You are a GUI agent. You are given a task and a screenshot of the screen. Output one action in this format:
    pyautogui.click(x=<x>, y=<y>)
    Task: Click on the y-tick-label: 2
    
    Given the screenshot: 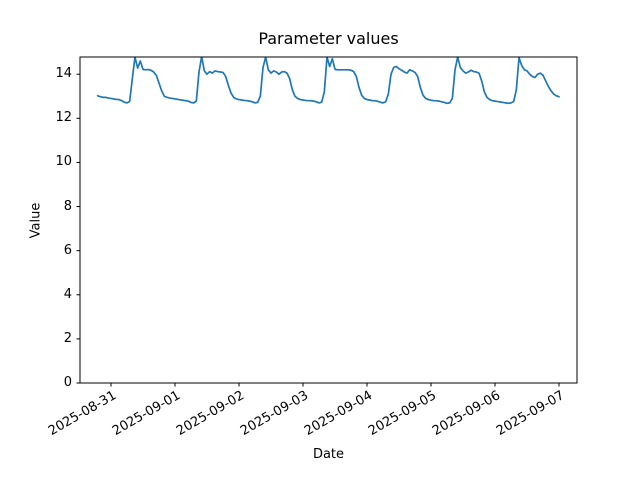 What is the action you would take?
    pyautogui.click(x=67, y=338)
    